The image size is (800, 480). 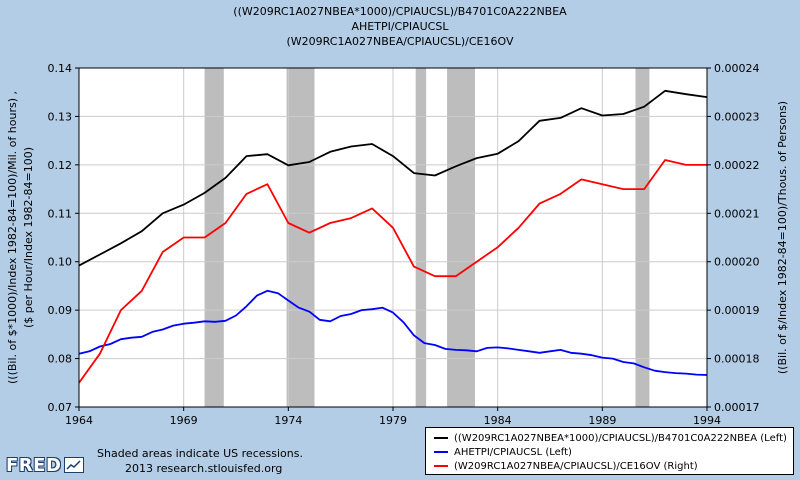 What do you see at coordinates (28, 237) in the screenshot?
I see `y-axis-label-left: ($ per Hour/Index 1982-84=100)` at bounding box center [28, 237].